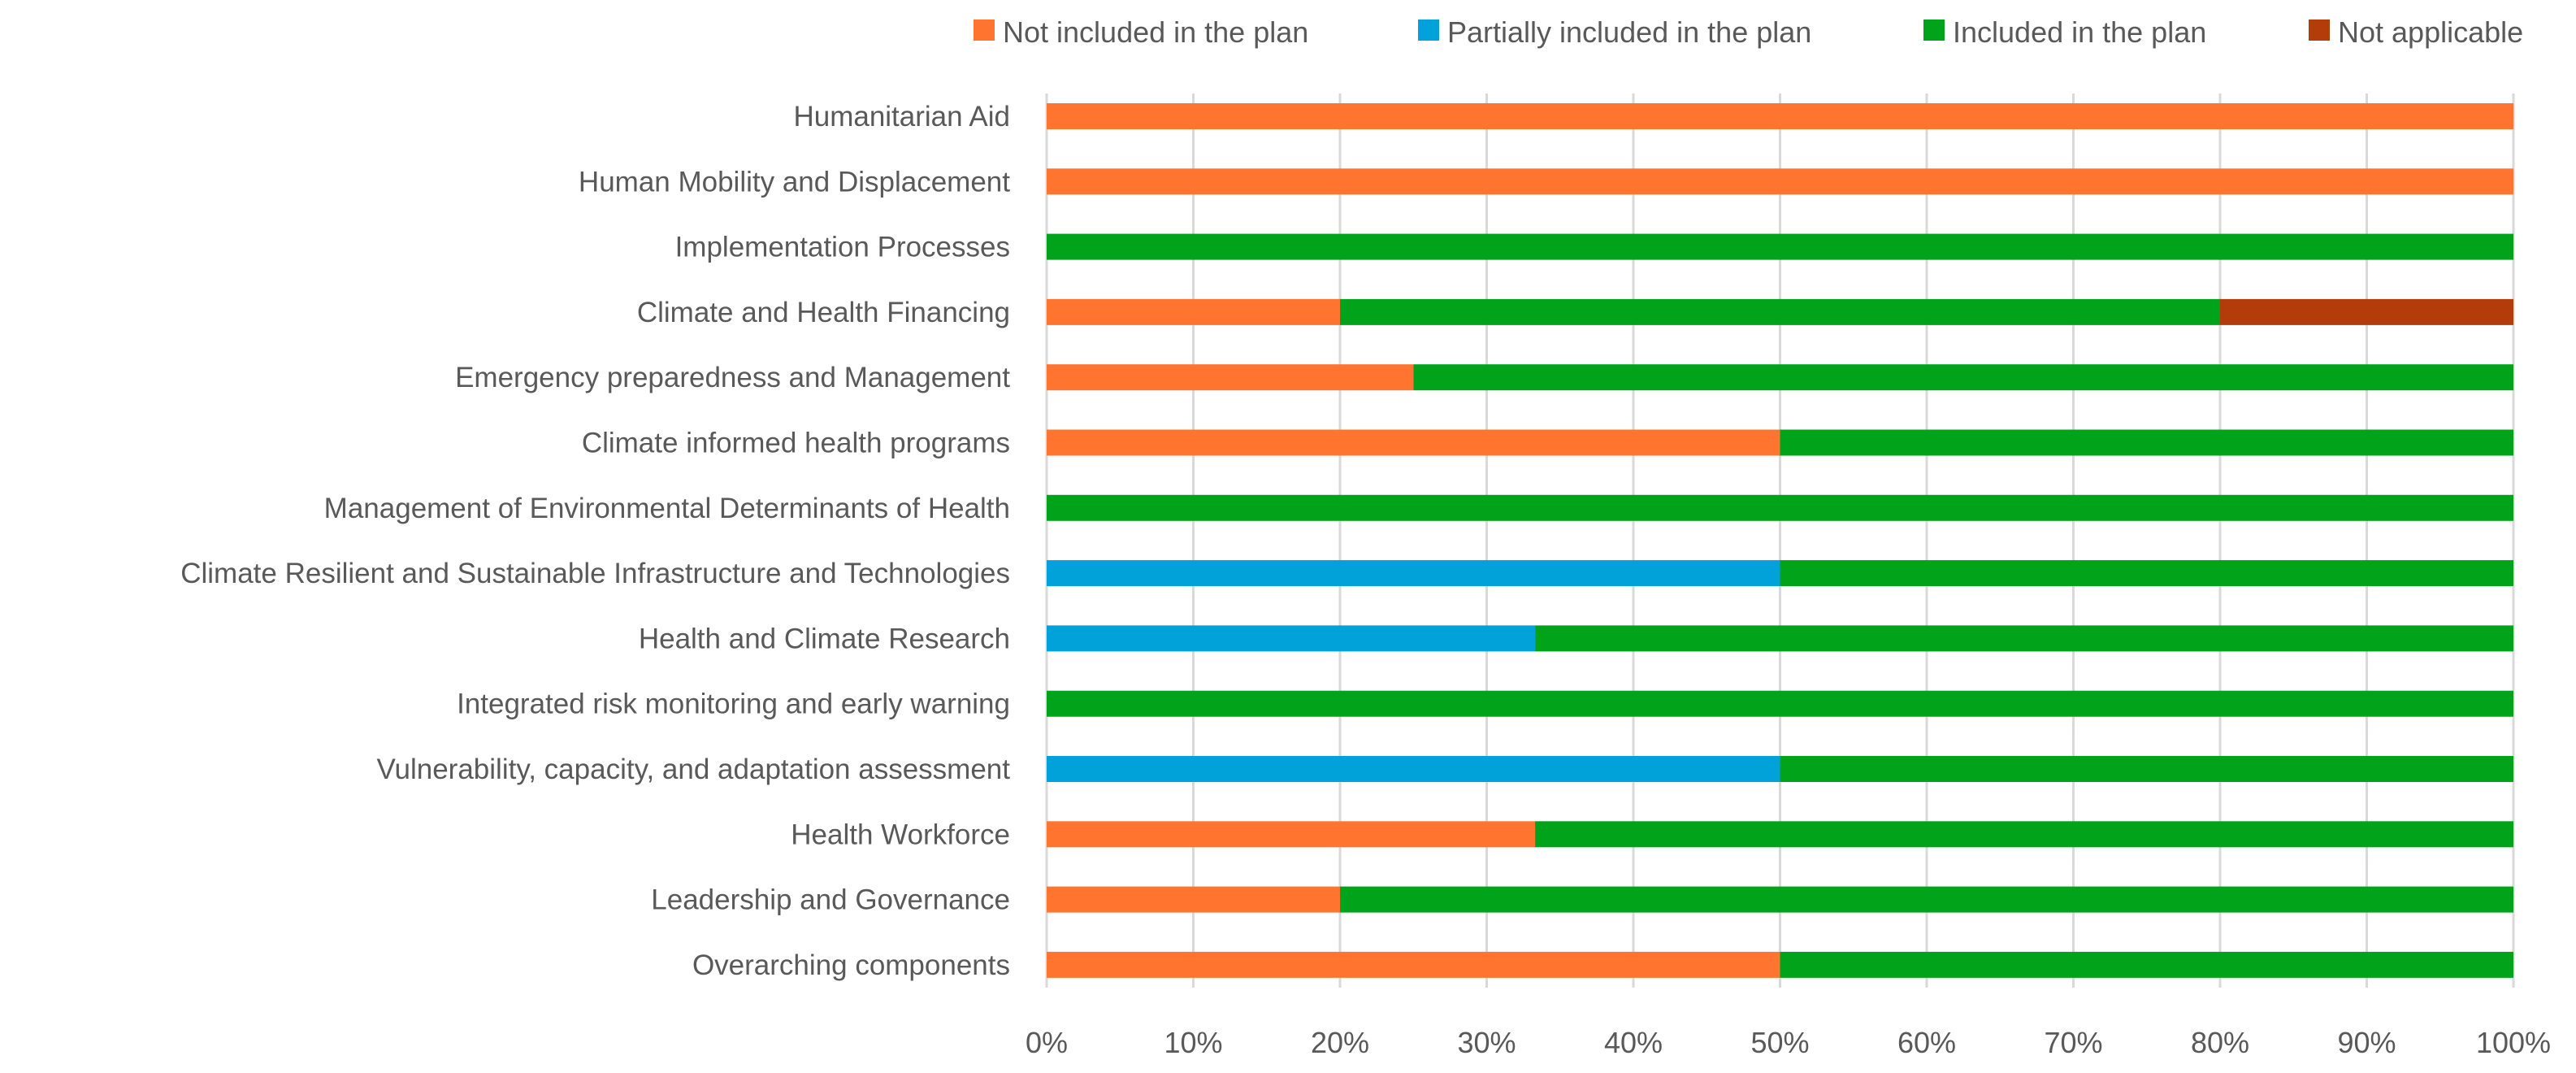 This screenshot has height=1073, width=2576. Describe the element at coordinates (843, 247) in the screenshot. I see `category-label: Implementation Processes` at that location.